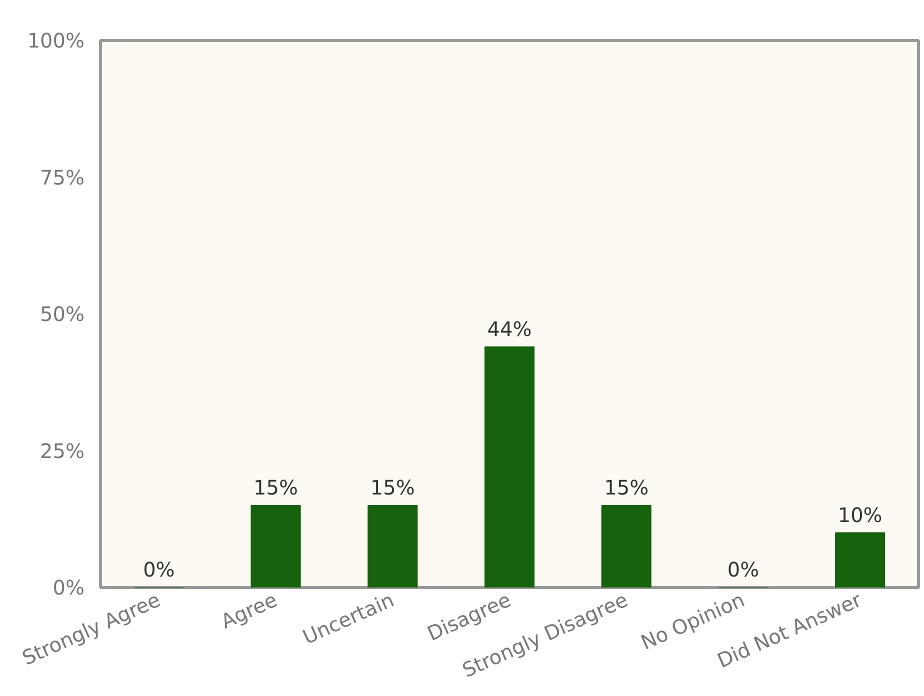  Describe the element at coordinates (62, 314) in the screenshot. I see `y-tick-label: 50%` at that location.